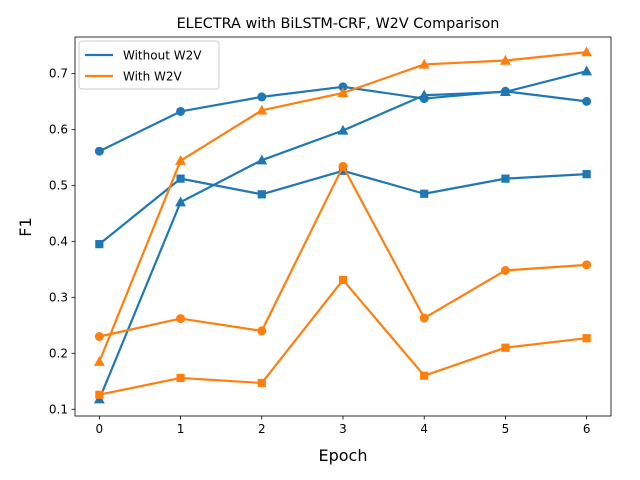 This screenshot has width=640, height=480. Describe the element at coordinates (58, 74) in the screenshot. I see `y-tick-label: 0.7` at that location.